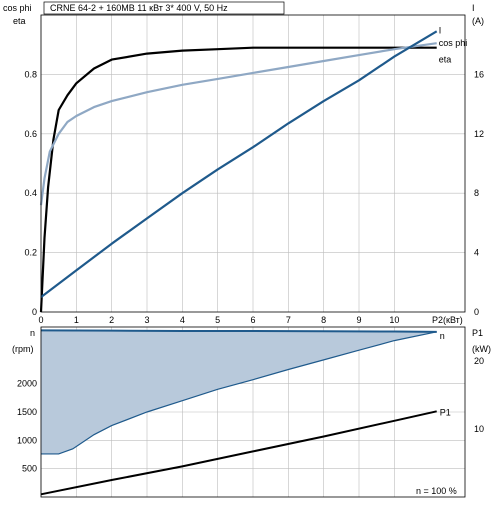 The image size is (500, 505). What do you see at coordinates (30, 253) in the screenshot?
I see `left-tick-label: 0.2` at bounding box center [30, 253].